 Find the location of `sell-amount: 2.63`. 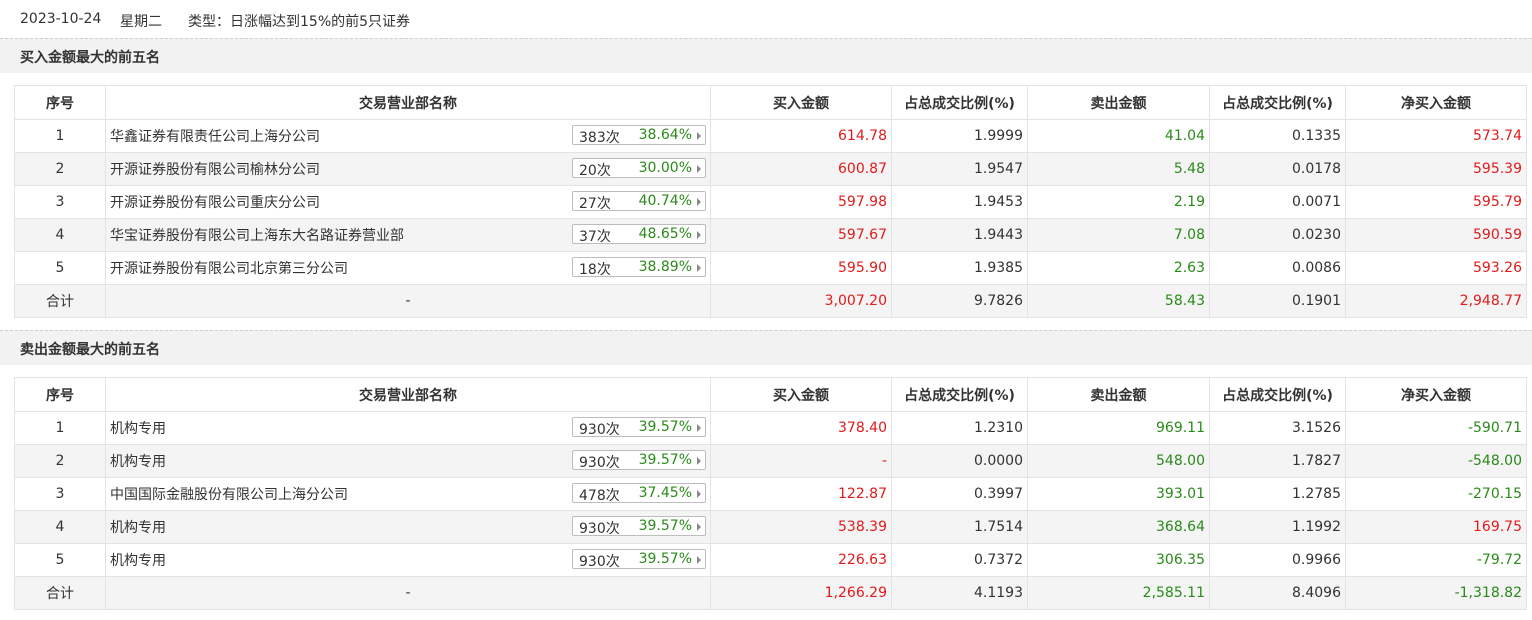

sell-amount: 2.63 is located at coordinates (1118, 268).